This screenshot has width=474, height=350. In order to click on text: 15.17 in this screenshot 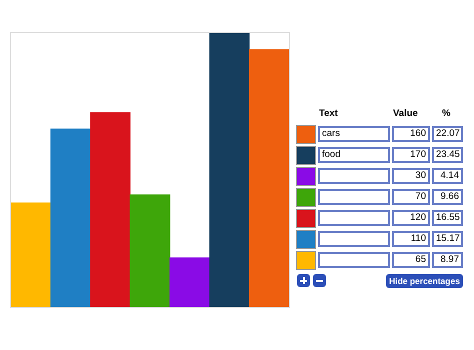, I will do `click(447, 239)`.